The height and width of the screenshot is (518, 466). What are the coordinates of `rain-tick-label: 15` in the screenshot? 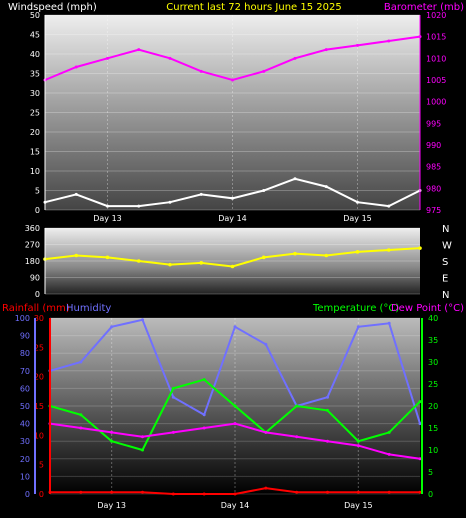 It's located at (39, 406).